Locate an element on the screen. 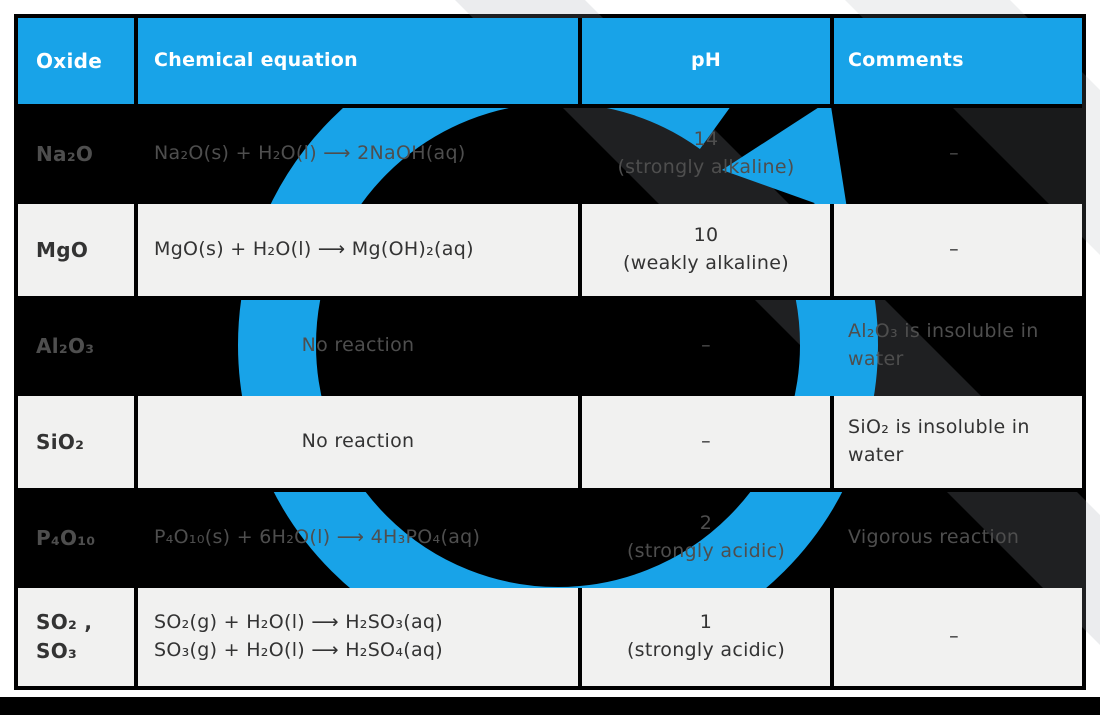  oxide-cell: MgO is located at coordinates (78, 252).